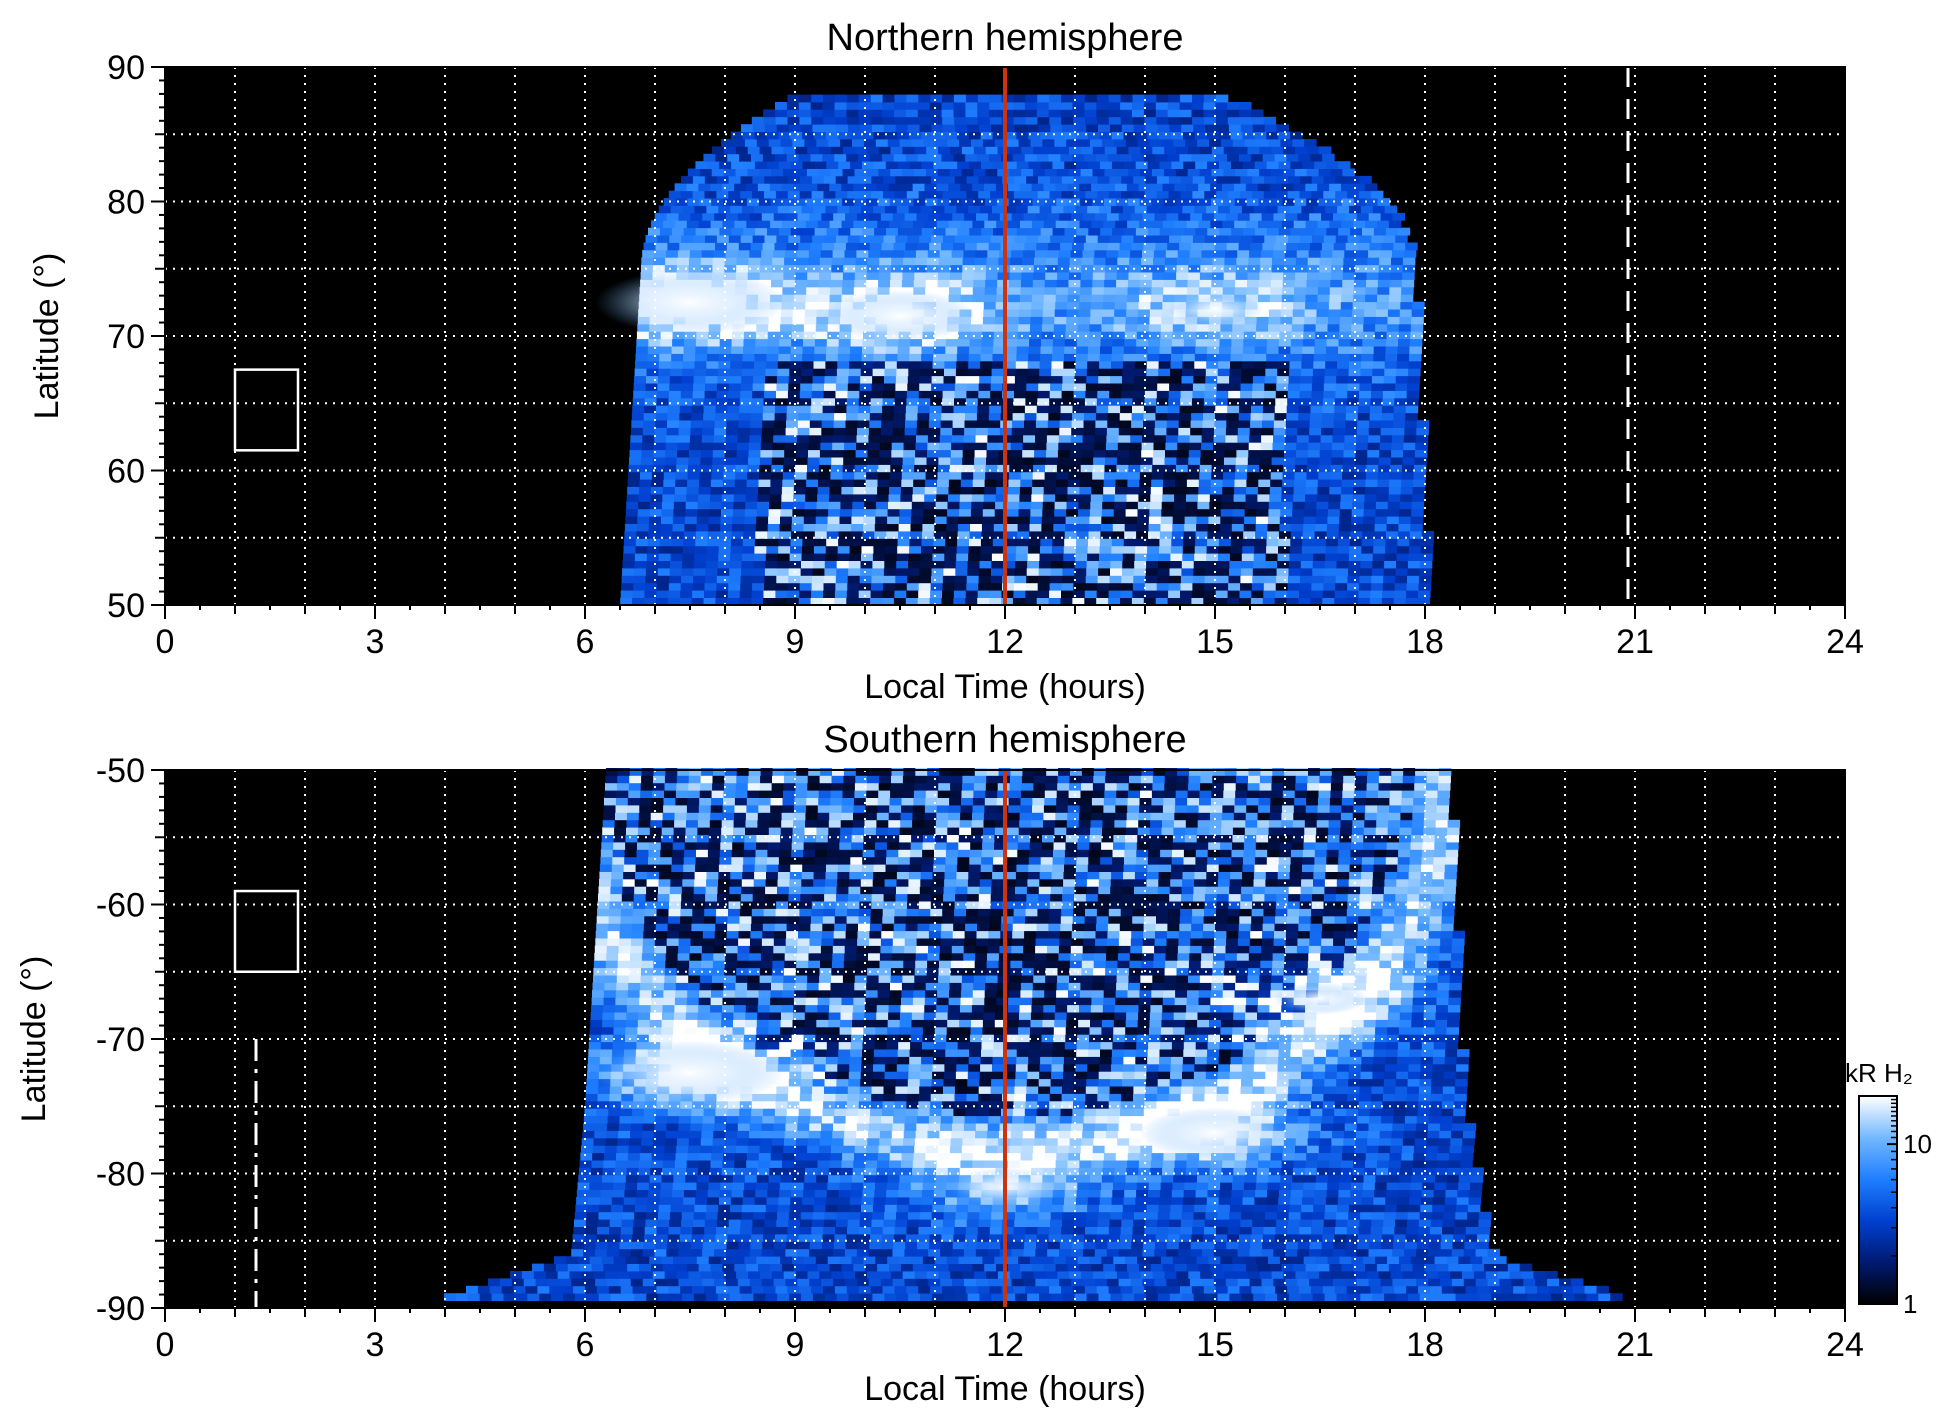 Image resolution: width=1950 pixels, height=1423 pixels. I want to click on x-tick-label: 0, so click(165, 642).